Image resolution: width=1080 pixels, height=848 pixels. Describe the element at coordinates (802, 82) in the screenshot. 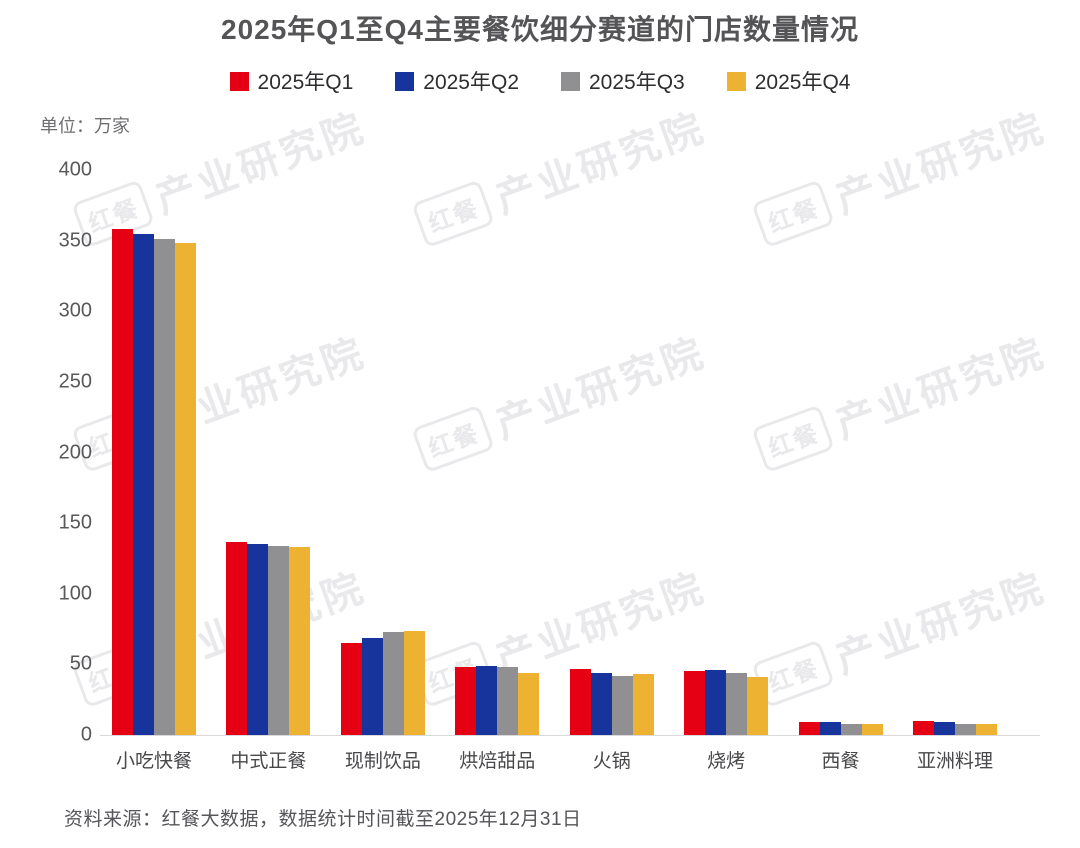

I see `legend-label: 2025年Q4` at that location.